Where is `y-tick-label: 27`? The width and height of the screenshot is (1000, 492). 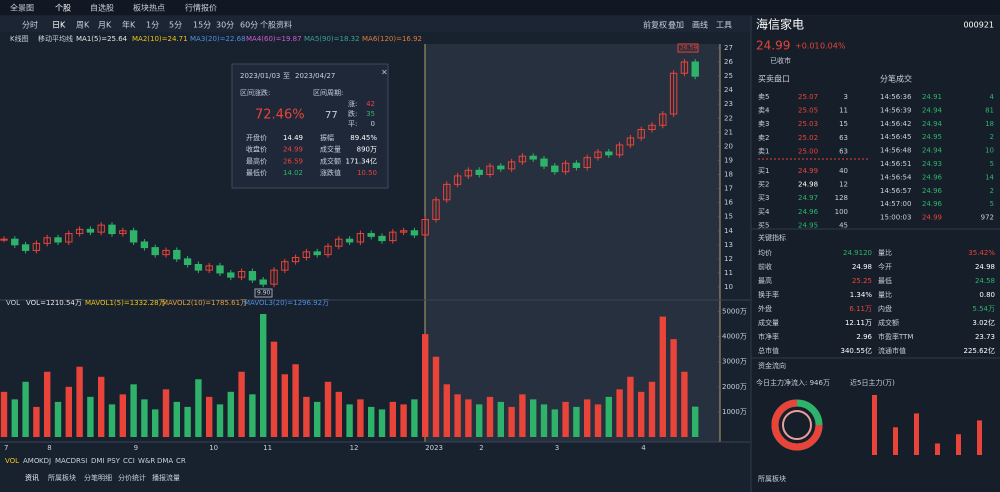 y-tick-label: 27 is located at coordinates (728, 48).